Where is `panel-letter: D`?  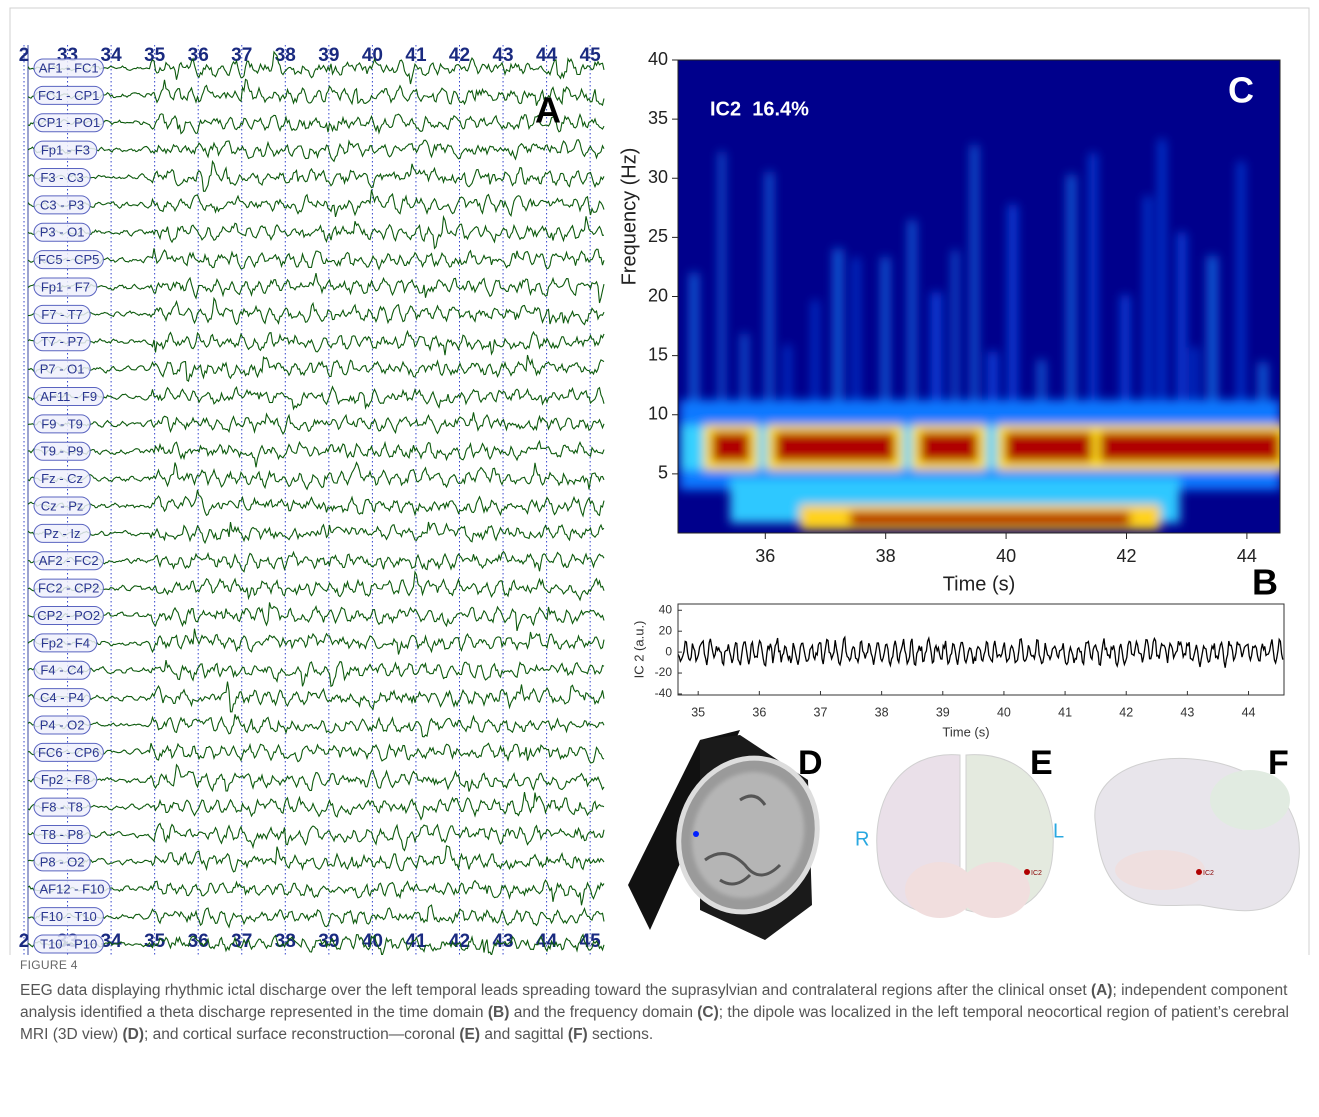
panel-letter: D is located at coordinates (810, 763).